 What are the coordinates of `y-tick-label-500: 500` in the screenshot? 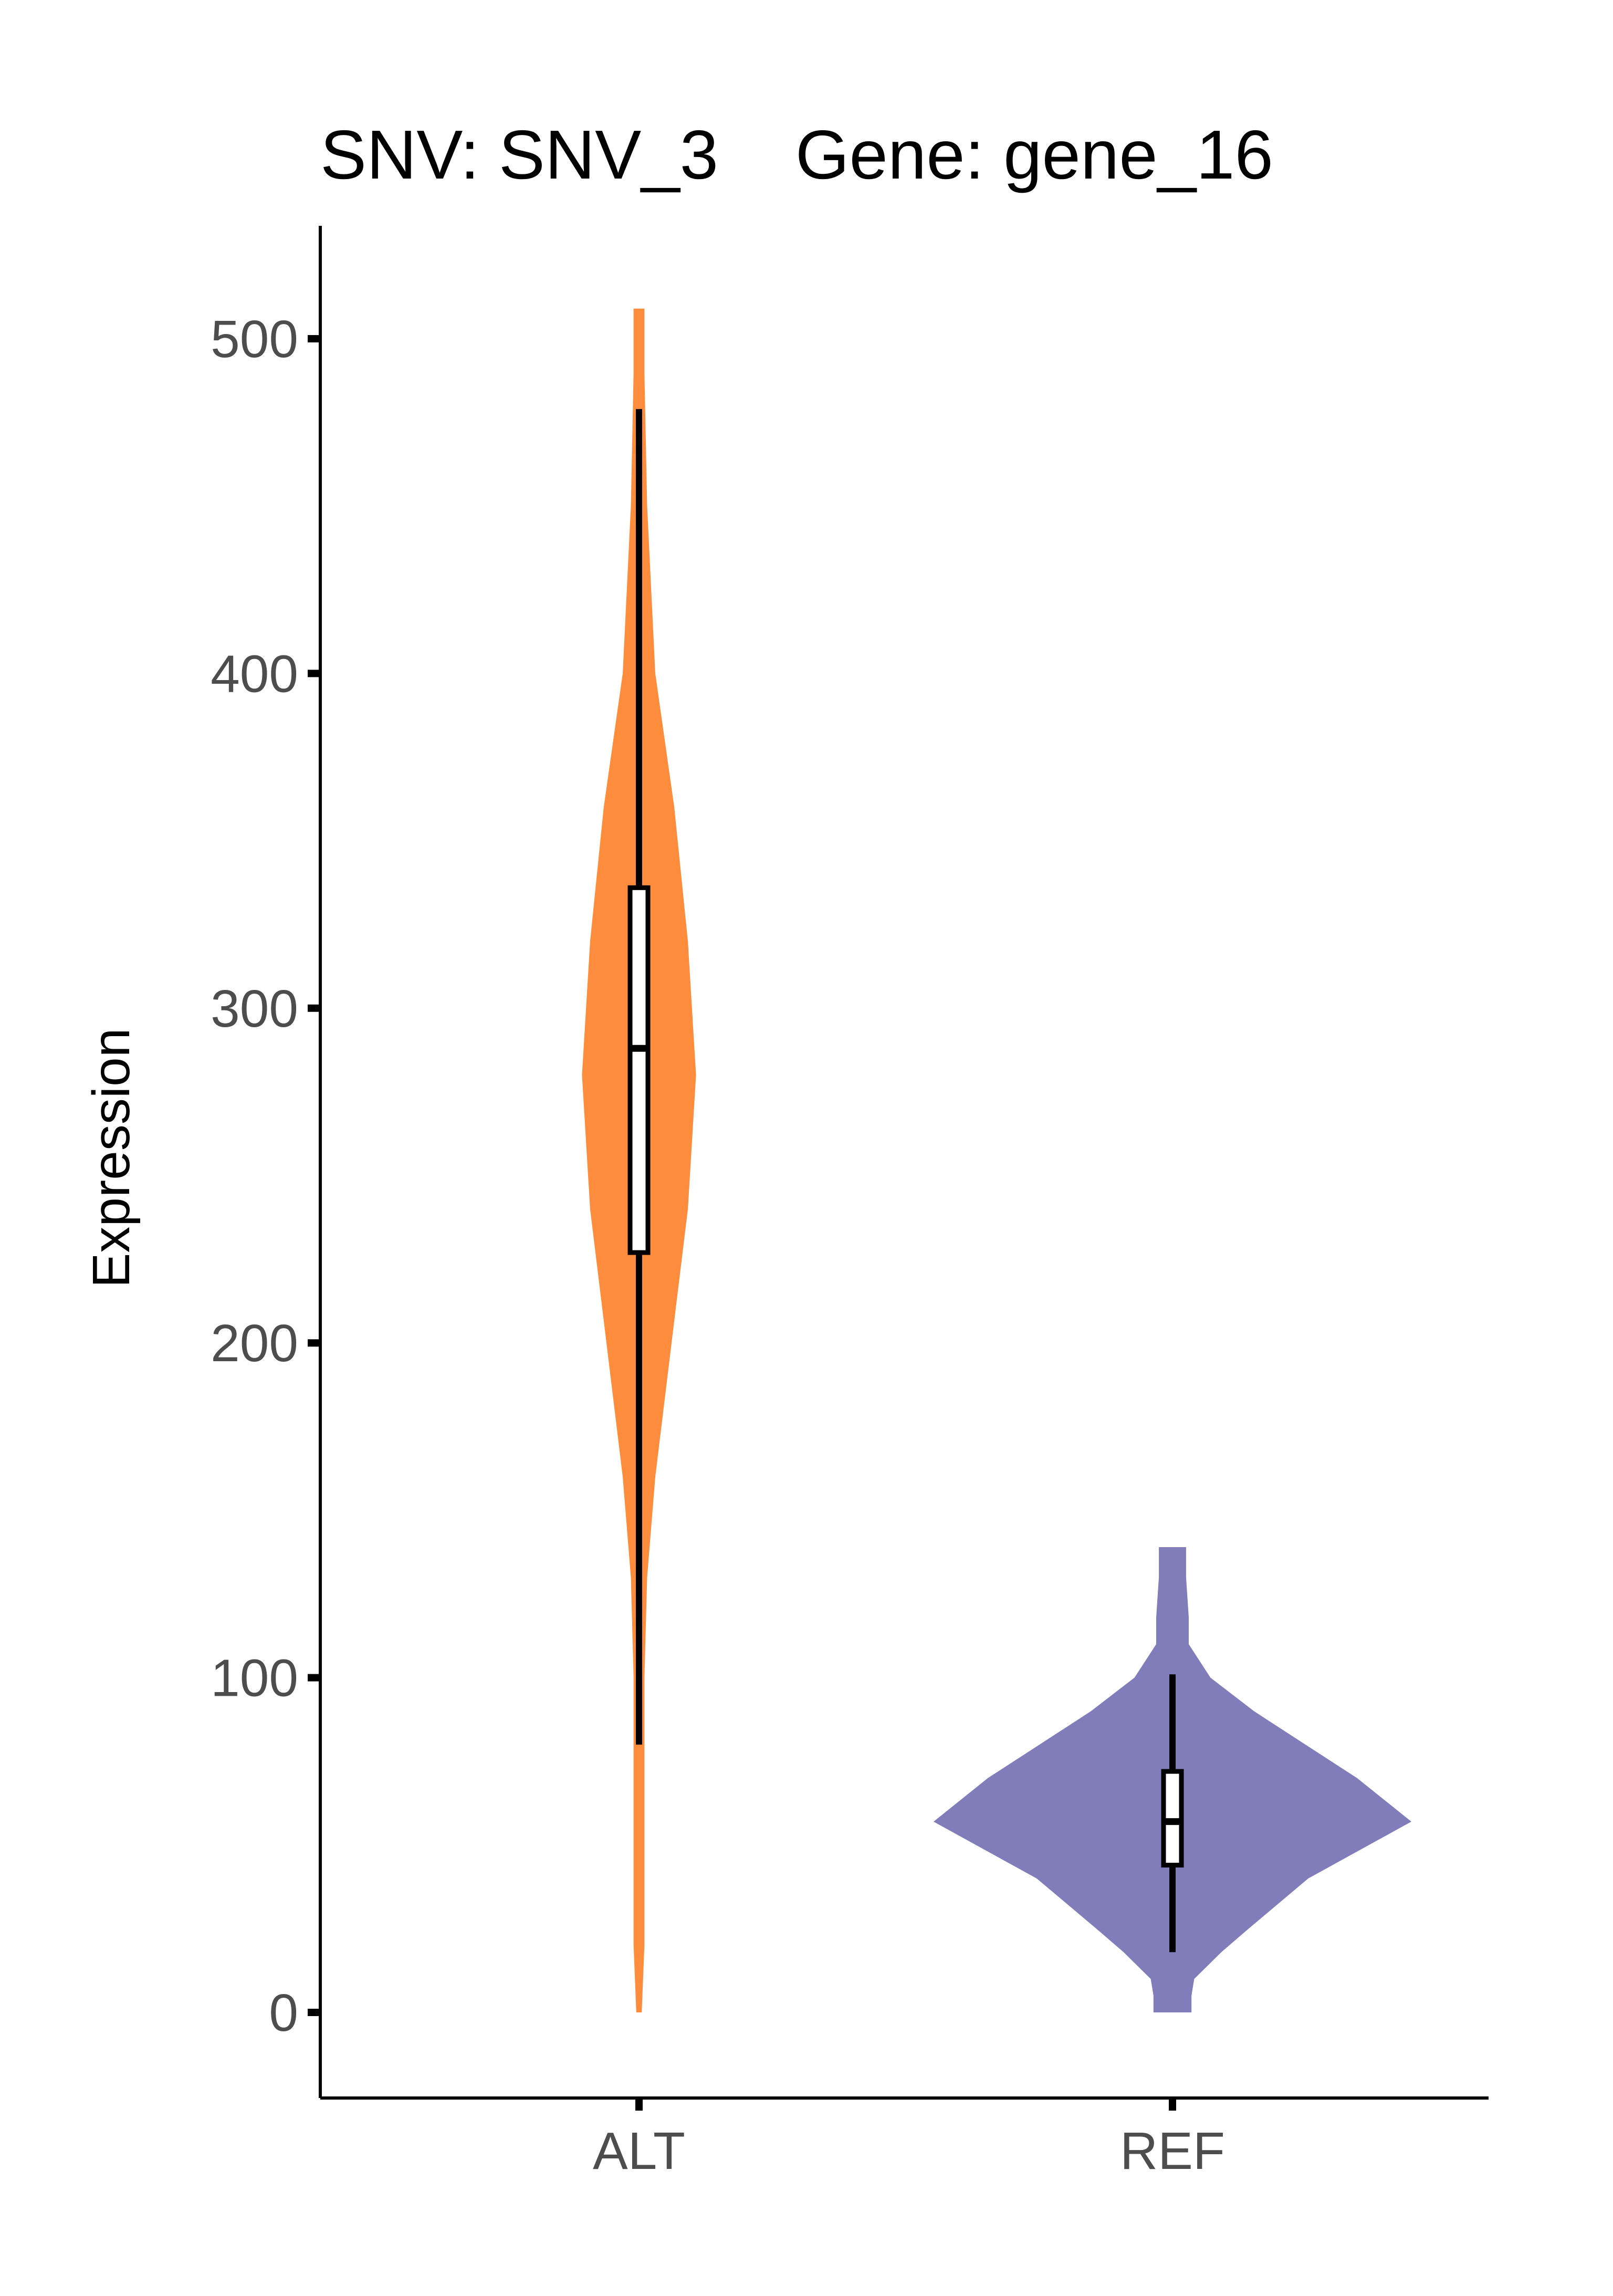 It's located at (254, 339).